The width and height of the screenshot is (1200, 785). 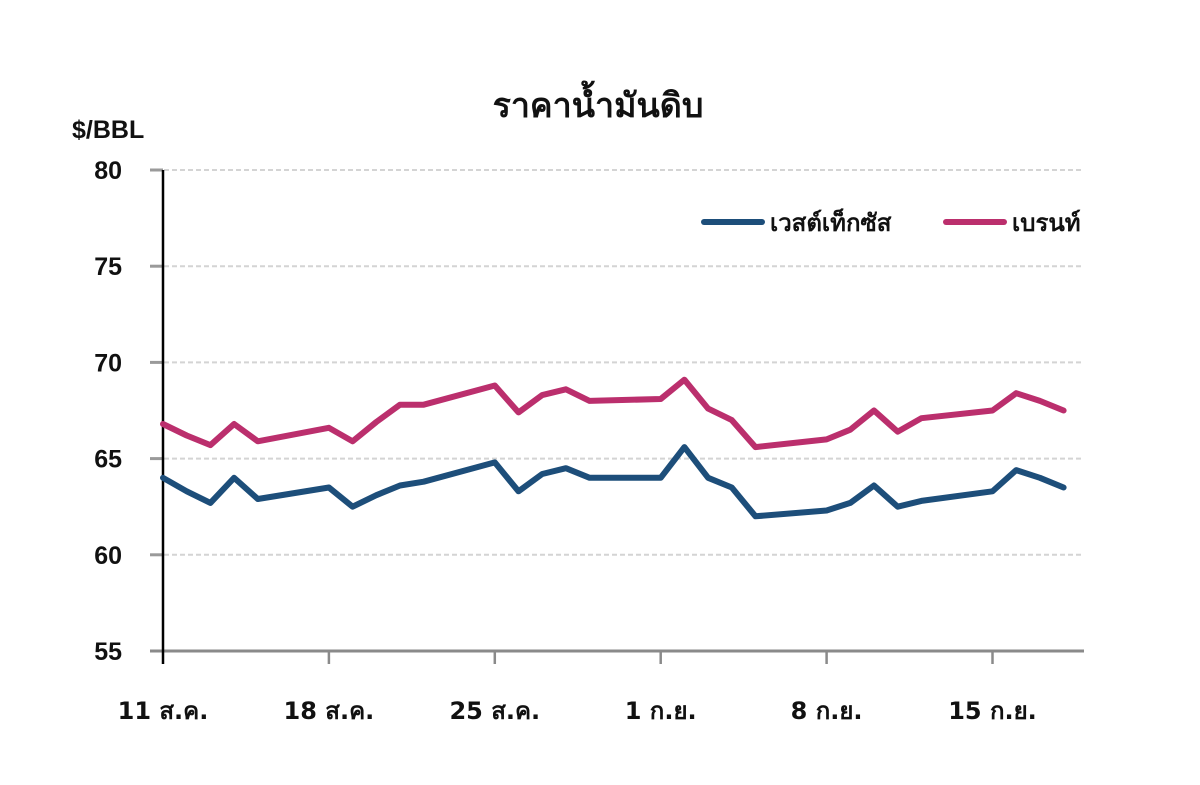 What do you see at coordinates (108, 363) in the screenshot?
I see `y-tick-label: 70` at bounding box center [108, 363].